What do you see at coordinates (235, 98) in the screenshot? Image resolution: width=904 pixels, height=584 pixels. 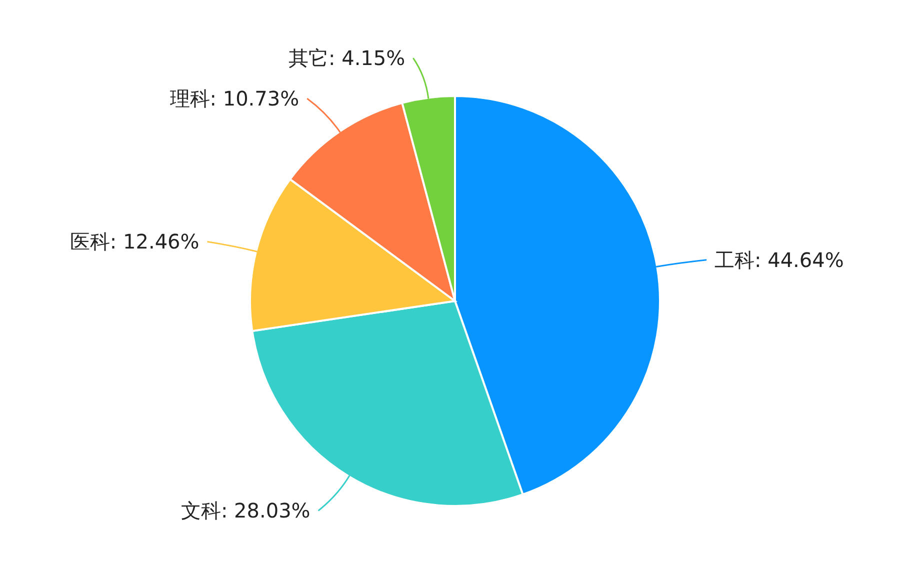 I see `slice-label: 理科: 10.73%` at bounding box center [235, 98].